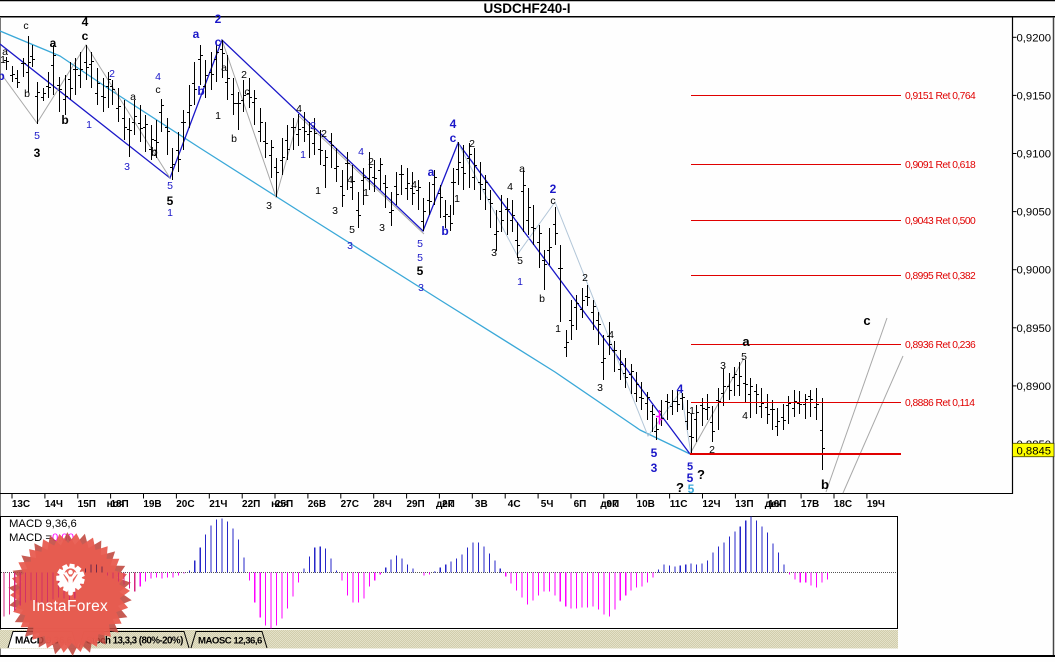  Describe the element at coordinates (547, 504) in the screenshot. I see `svg-text: 5Ч` at that location.